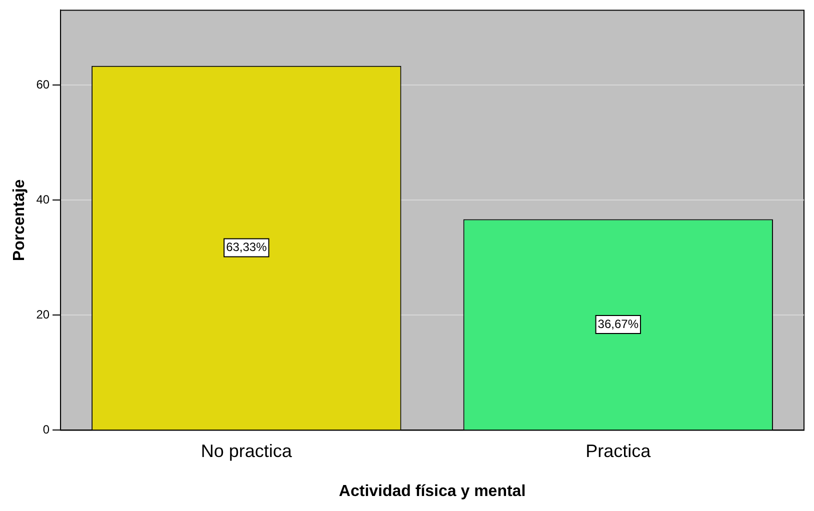  Describe the element at coordinates (432, 491) in the screenshot. I see `x-axis-title: Actividad física y mental` at that location.